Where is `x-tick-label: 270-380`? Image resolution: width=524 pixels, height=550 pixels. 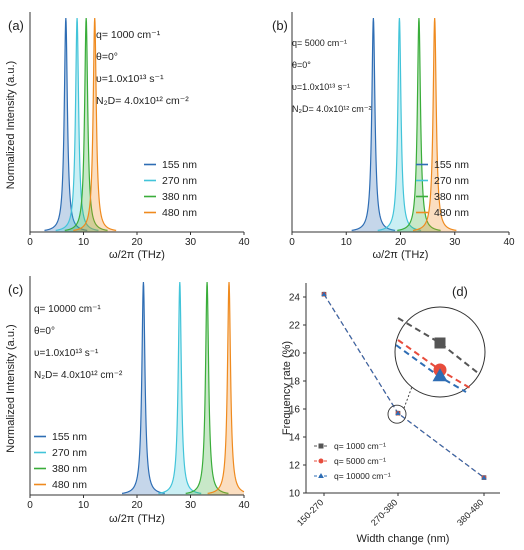
x-tick-label: 270-380 is located at coordinates (384, 512).